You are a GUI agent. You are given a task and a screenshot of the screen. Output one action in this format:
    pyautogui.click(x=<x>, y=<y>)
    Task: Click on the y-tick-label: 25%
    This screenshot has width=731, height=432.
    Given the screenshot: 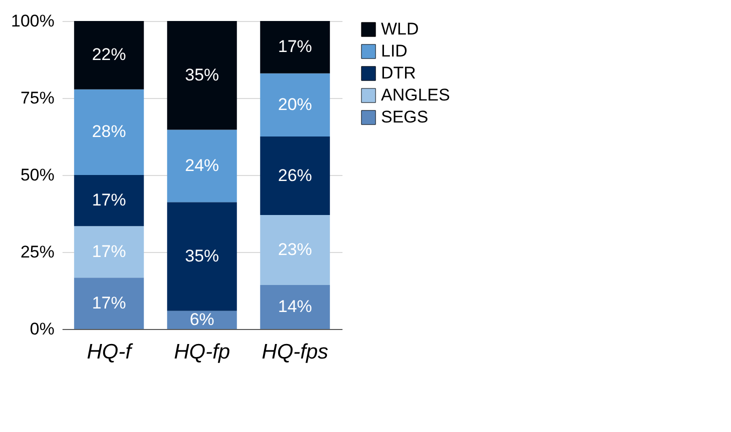 What is the action you would take?
    pyautogui.click(x=37, y=252)
    